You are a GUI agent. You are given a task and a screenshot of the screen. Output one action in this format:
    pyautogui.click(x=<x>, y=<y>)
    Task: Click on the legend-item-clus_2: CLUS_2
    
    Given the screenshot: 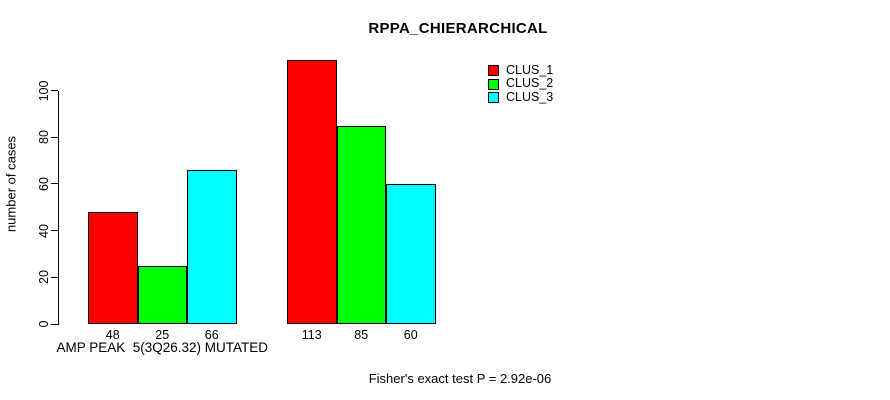 What is the action you would take?
    pyautogui.click(x=521, y=83)
    